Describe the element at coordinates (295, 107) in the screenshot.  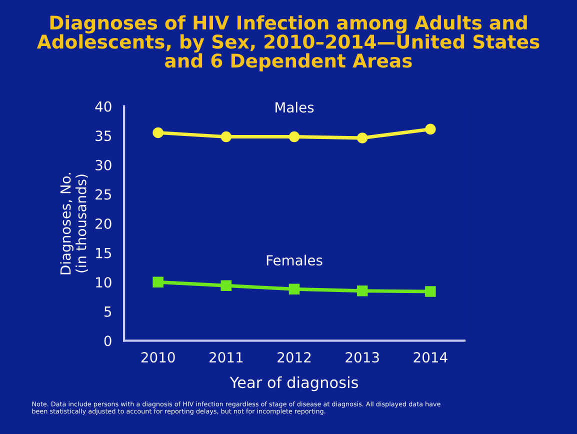
I see `series-label: Males` at that location.